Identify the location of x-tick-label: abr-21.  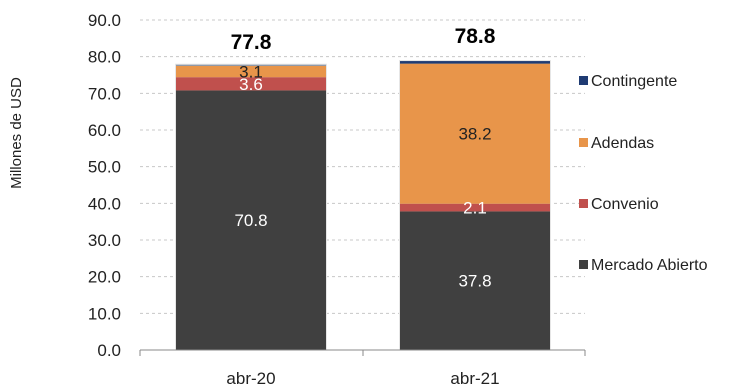
(474, 378).